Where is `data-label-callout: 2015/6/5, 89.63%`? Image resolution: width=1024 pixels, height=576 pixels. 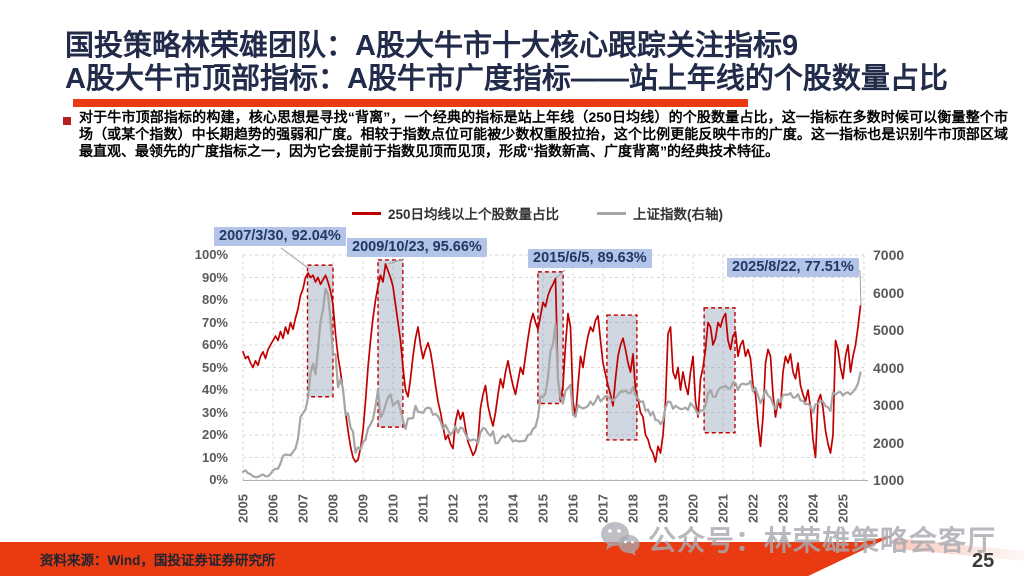
data-label-callout: 2015/6/5, 89.63% is located at coordinates (590, 258).